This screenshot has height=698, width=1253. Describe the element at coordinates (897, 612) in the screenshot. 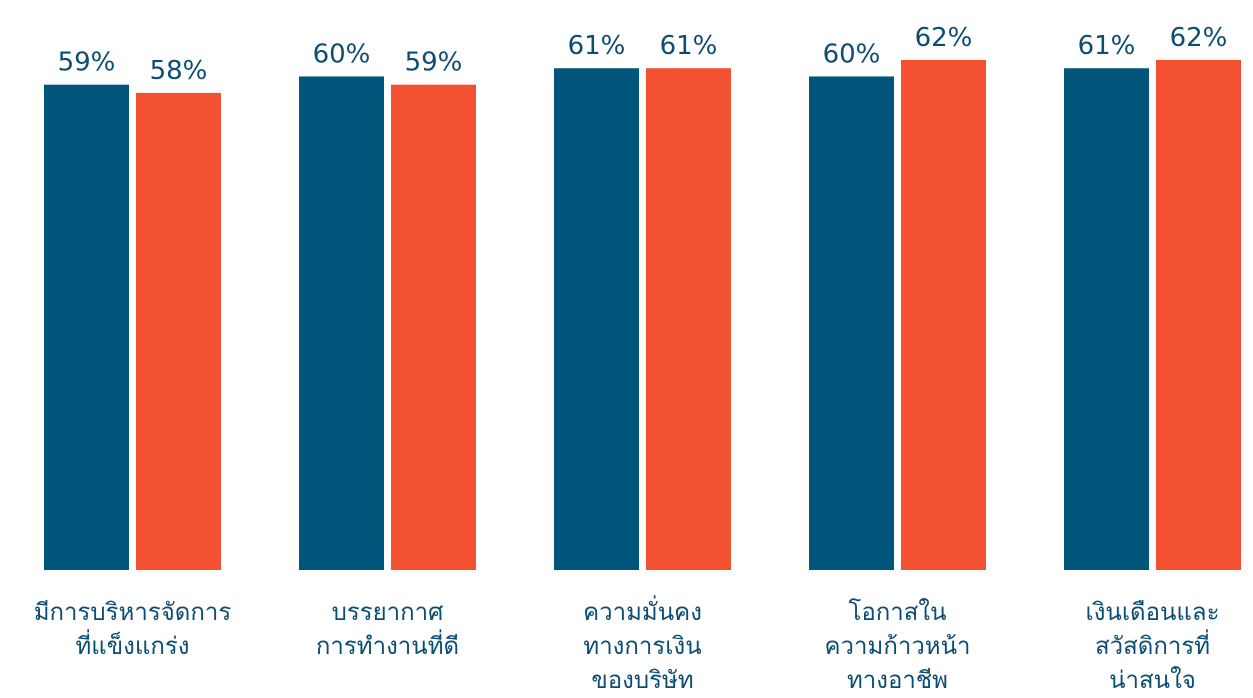

I see `category-label: โอกาสใน` at that location.